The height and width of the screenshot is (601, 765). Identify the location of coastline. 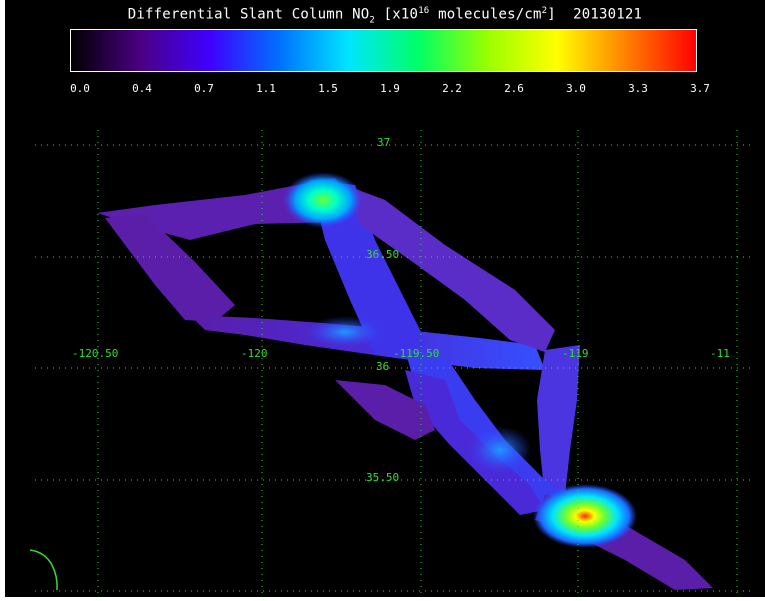
(43, 570).